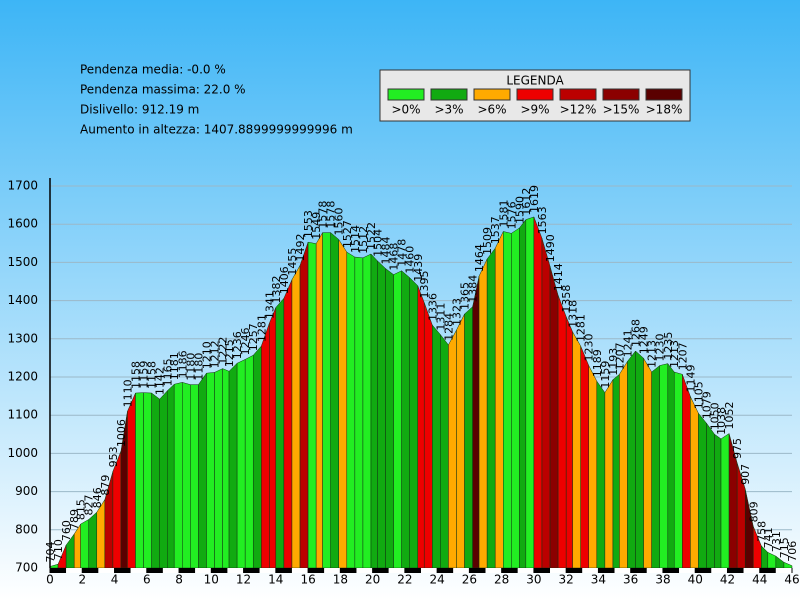  I want to click on y-tick-label: 1400, so click(22, 300).